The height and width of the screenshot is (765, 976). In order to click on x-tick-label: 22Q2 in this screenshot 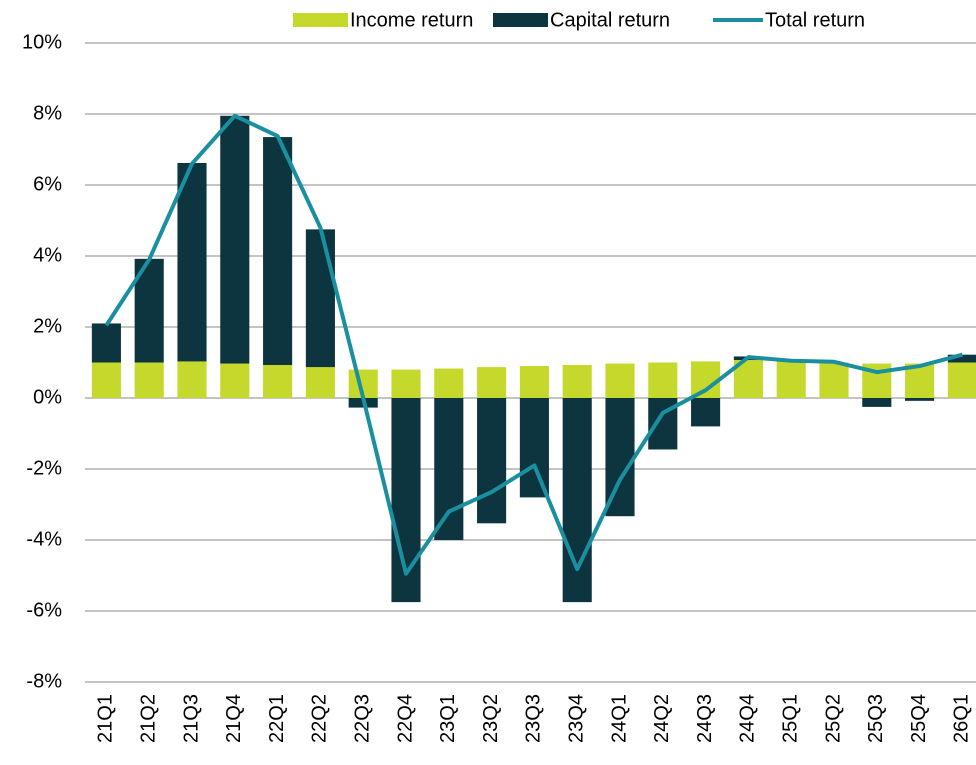, I will do `click(320, 718)`.